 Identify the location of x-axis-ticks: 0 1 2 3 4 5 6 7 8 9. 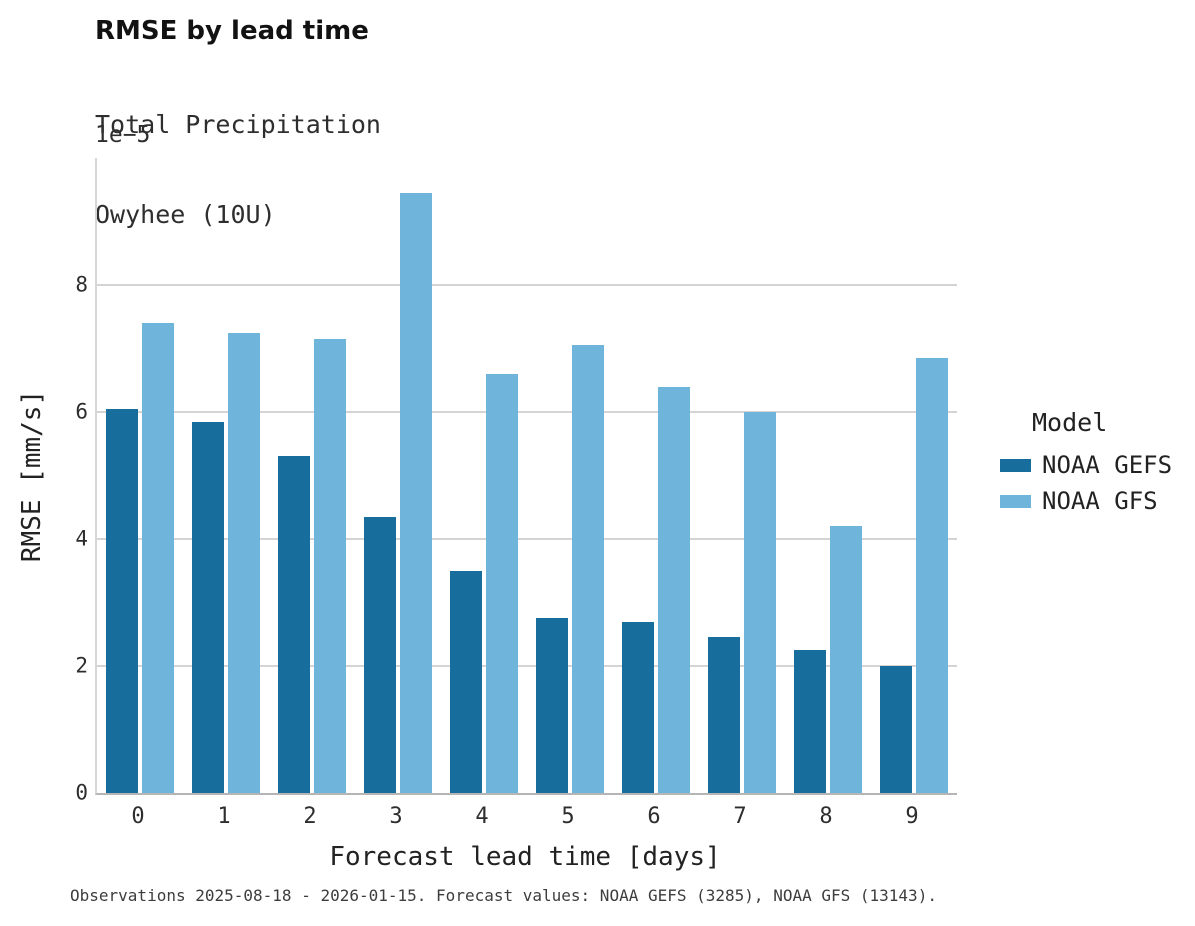
(525, 819).